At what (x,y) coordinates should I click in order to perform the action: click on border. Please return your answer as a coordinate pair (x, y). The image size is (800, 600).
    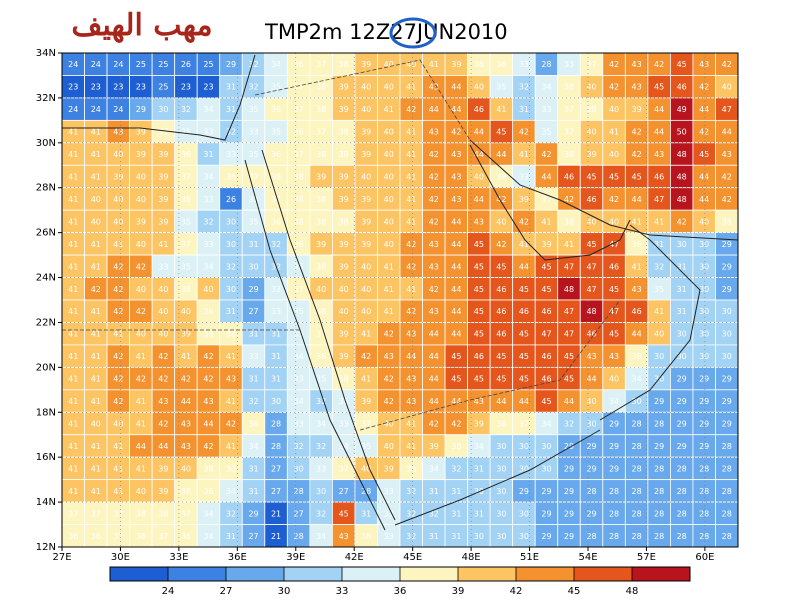
    Looking at the image, I should click on (490, 365).